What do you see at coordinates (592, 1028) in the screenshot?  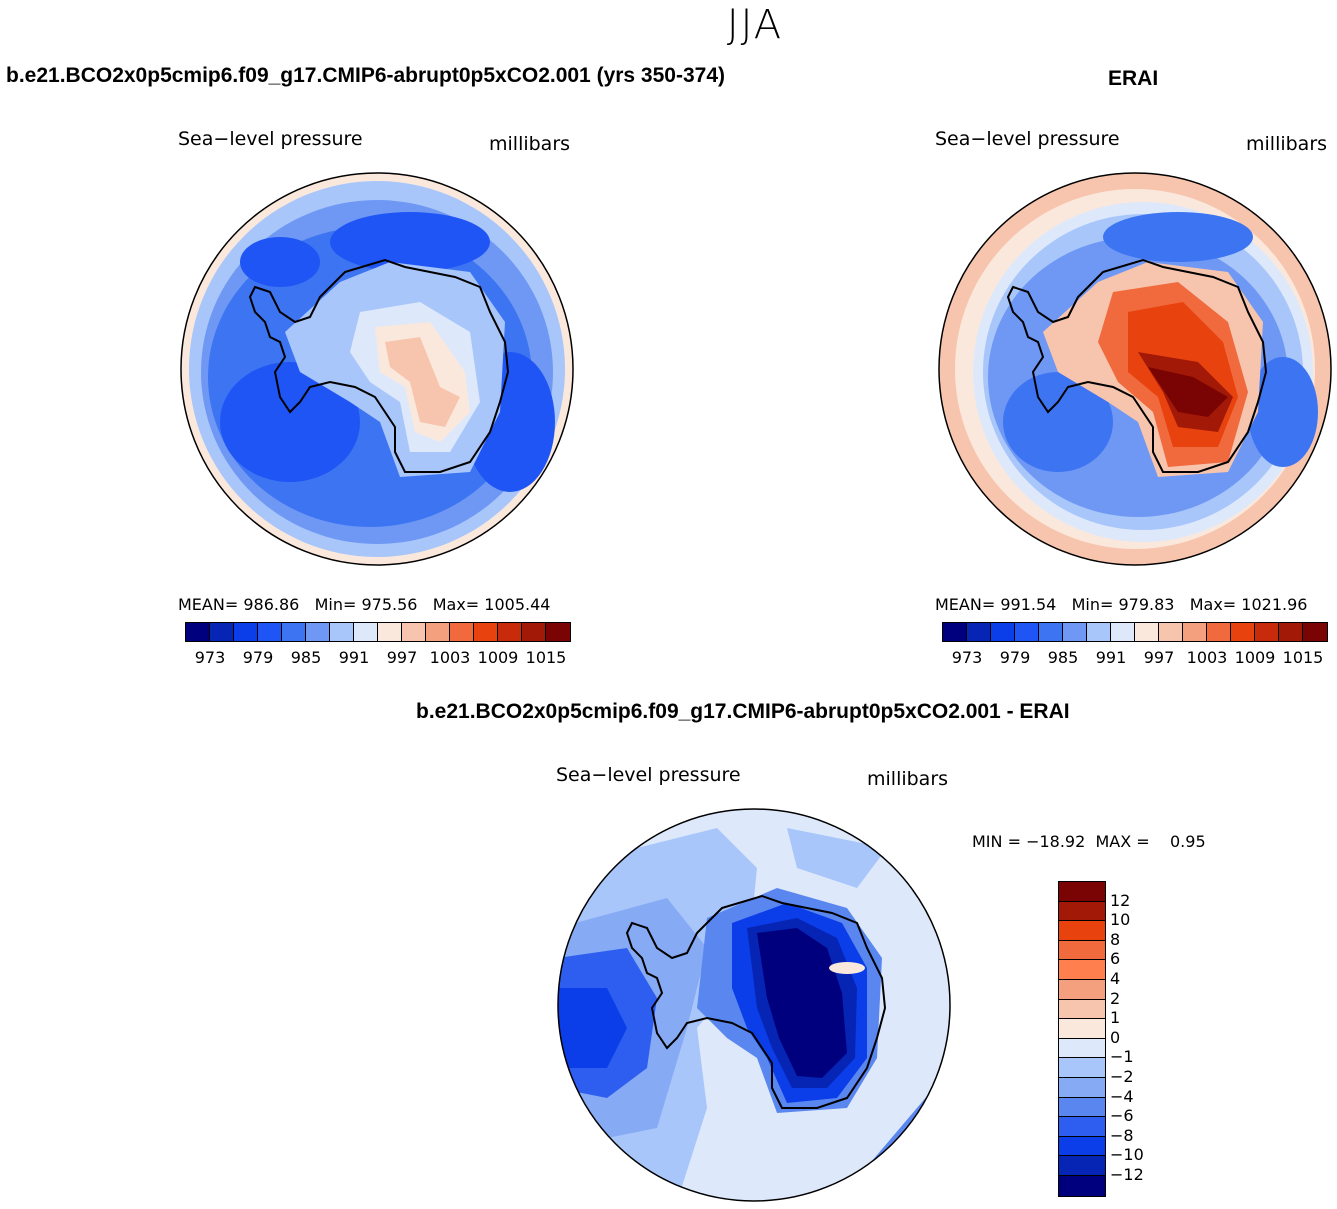 I see `diff-field-west-d` at bounding box center [592, 1028].